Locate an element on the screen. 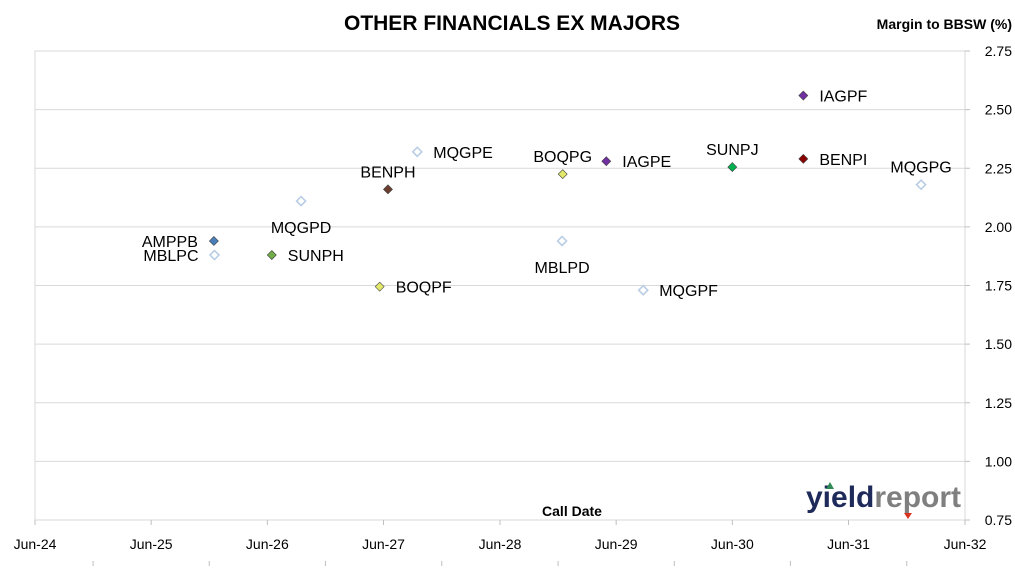  x-axis-label: Call Date is located at coordinates (572, 511).